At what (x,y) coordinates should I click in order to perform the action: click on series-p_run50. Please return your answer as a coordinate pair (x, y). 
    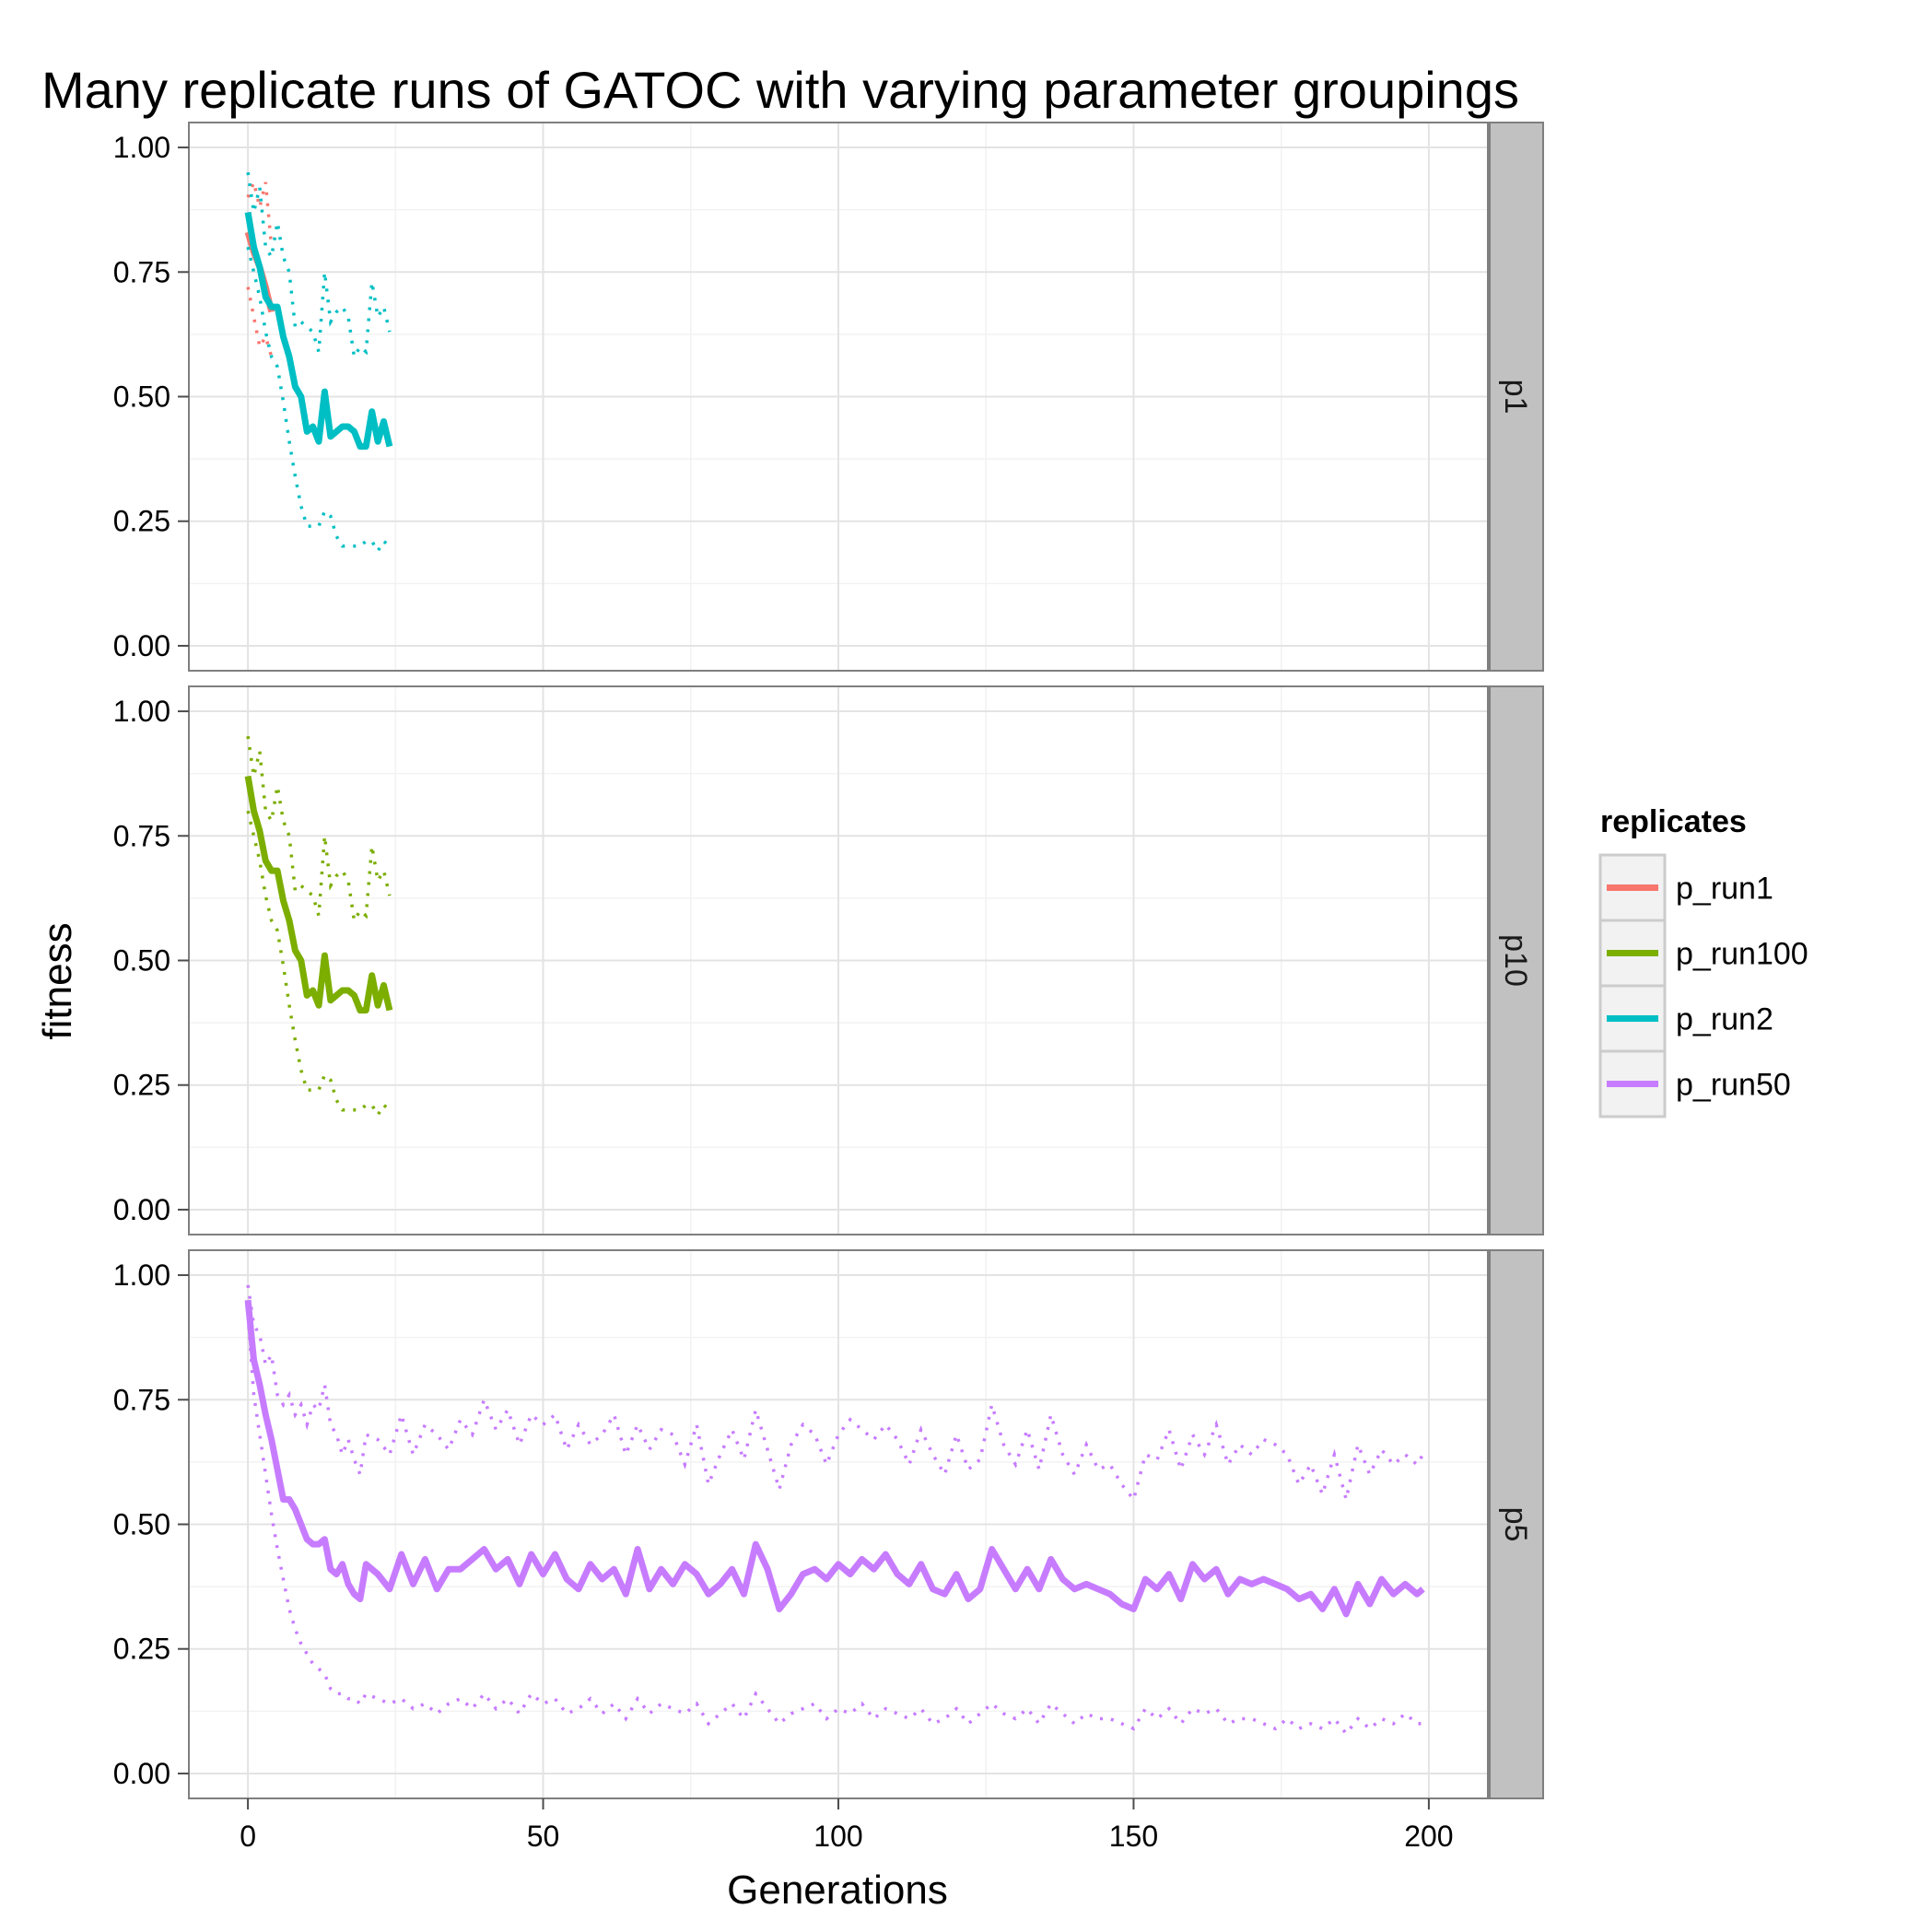
    Looking at the image, I should click on (834, 1510).